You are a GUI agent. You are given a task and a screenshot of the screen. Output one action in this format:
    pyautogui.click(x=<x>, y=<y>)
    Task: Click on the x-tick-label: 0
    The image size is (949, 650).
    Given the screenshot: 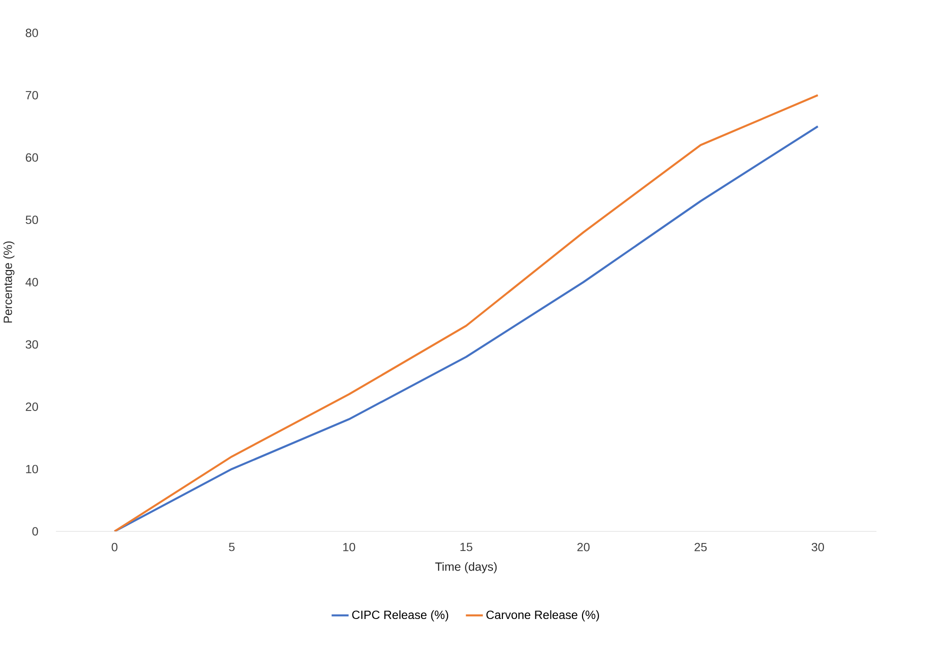 What is the action you would take?
    pyautogui.click(x=115, y=547)
    